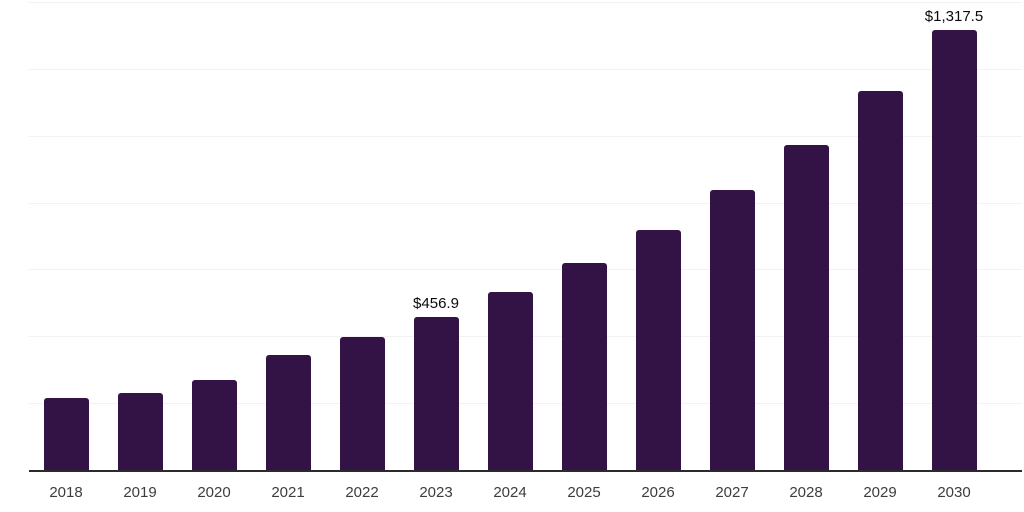 The height and width of the screenshot is (512, 1024). I want to click on bar-2024, so click(510, 381).